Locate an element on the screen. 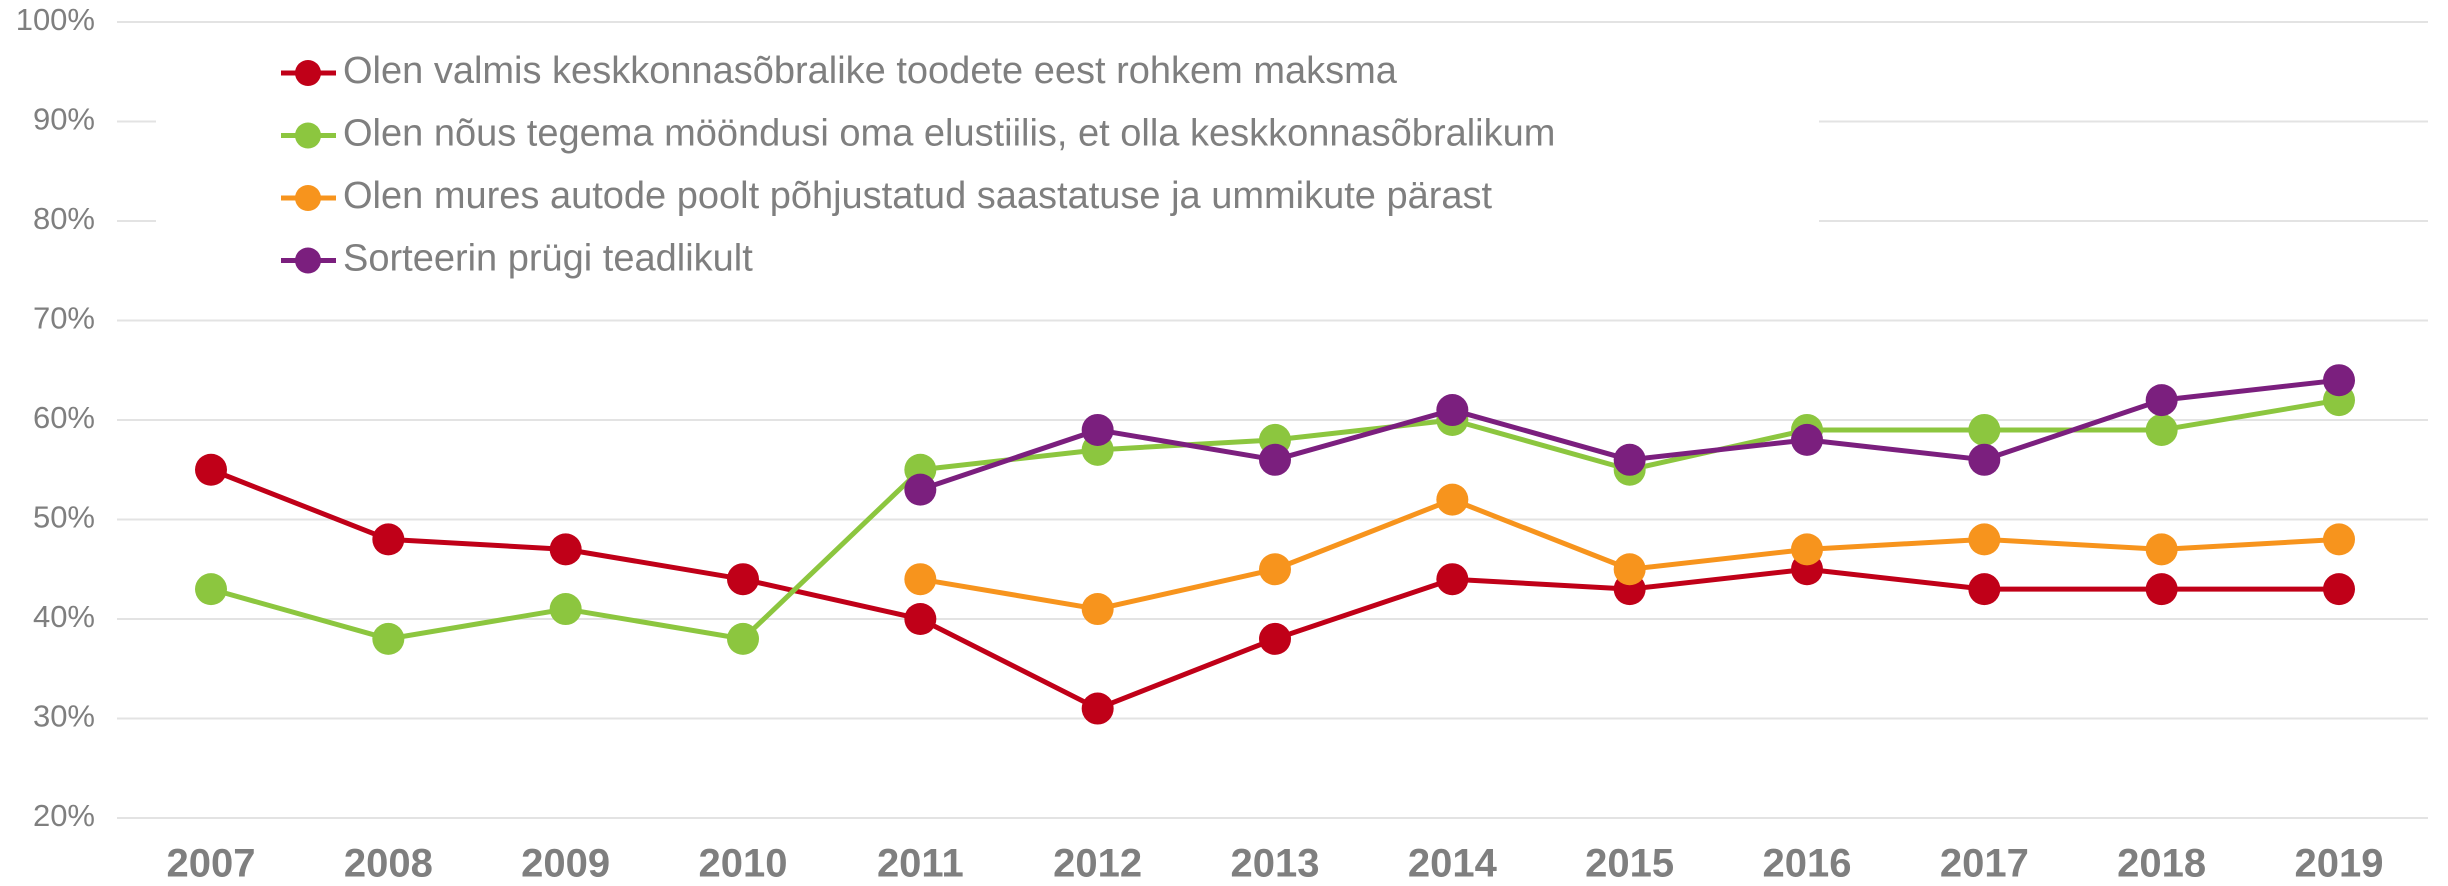 The image size is (2448, 886). x-tick-label: 2010 is located at coordinates (743, 864).